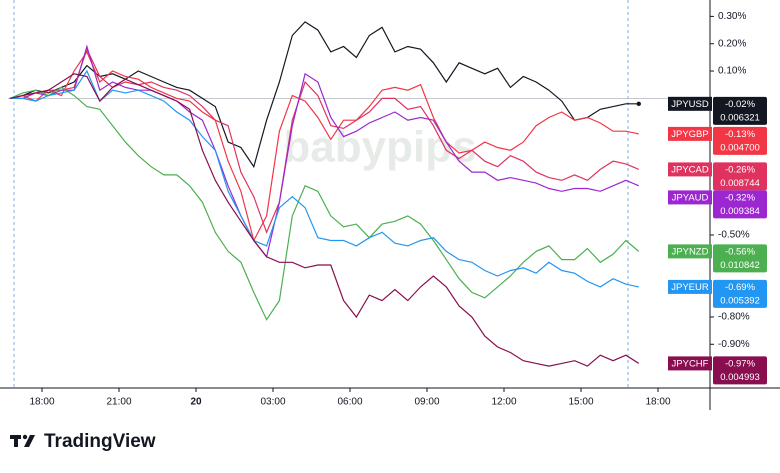  I want to click on legend-label: JPYNZD, so click(690, 251).